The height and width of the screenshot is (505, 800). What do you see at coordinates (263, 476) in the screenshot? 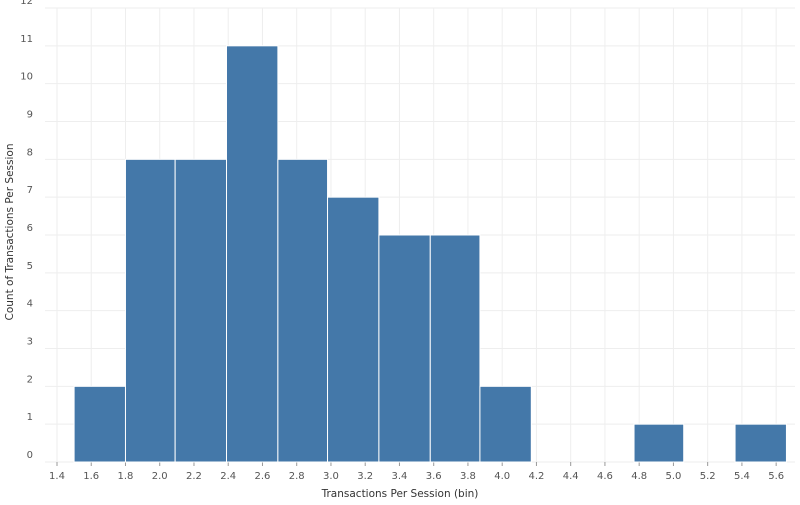
I see `x-tick-label: 2.6` at bounding box center [263, 476].